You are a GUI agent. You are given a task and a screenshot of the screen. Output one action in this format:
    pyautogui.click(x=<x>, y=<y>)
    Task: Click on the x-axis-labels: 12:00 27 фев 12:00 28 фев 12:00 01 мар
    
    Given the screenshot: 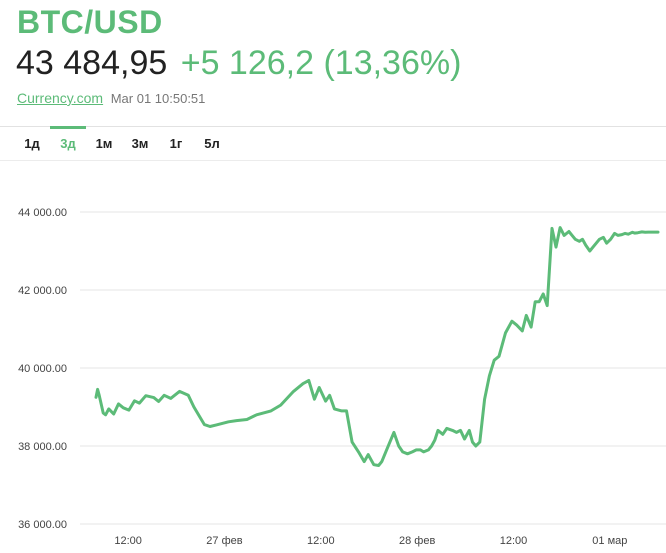 What is the action you would take?
    pyautogui.click(x=370, y=541)
    